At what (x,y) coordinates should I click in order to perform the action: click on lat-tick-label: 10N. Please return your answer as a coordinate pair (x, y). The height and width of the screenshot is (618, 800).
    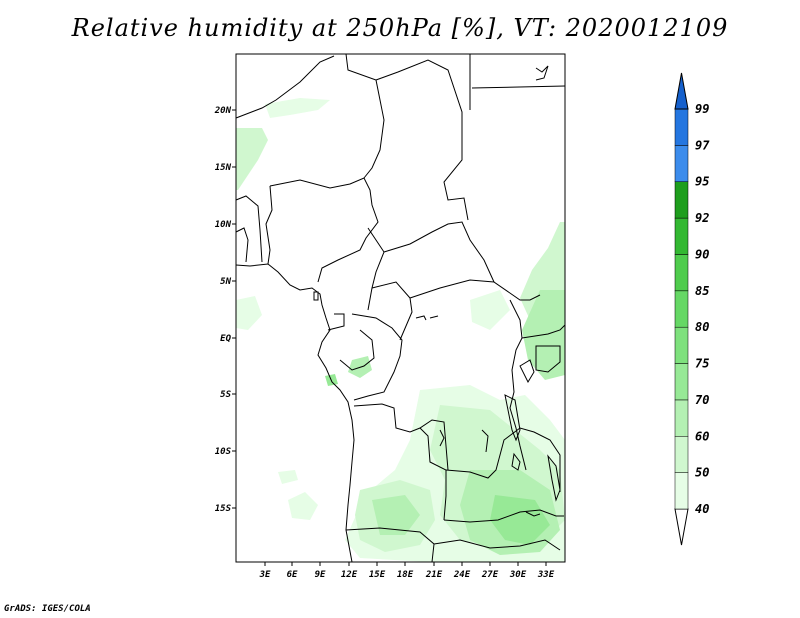
    Looking at the image, I should click on (223, 225).